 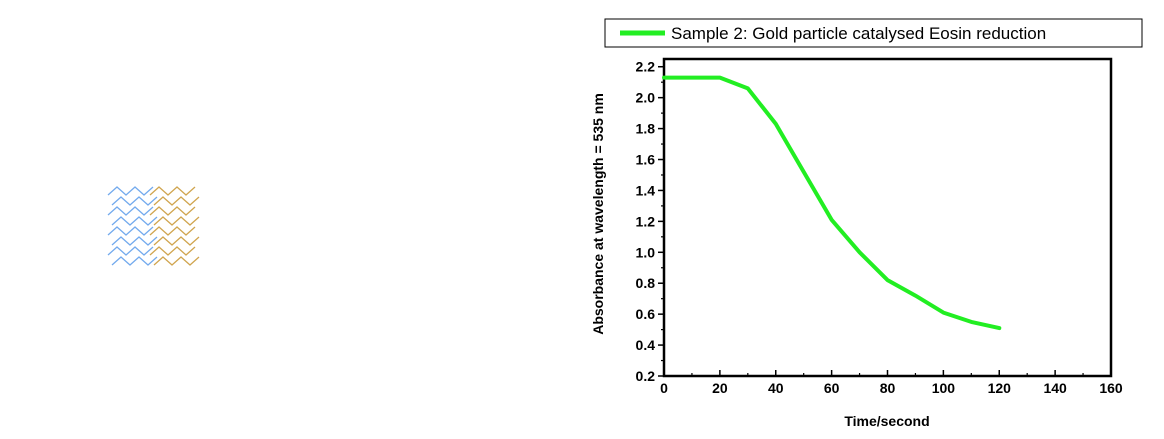 What do you see at coordinates (646, 345) in the screenshot?
I see `y-tick-label: 0.4` at bounding box center [646, 345].